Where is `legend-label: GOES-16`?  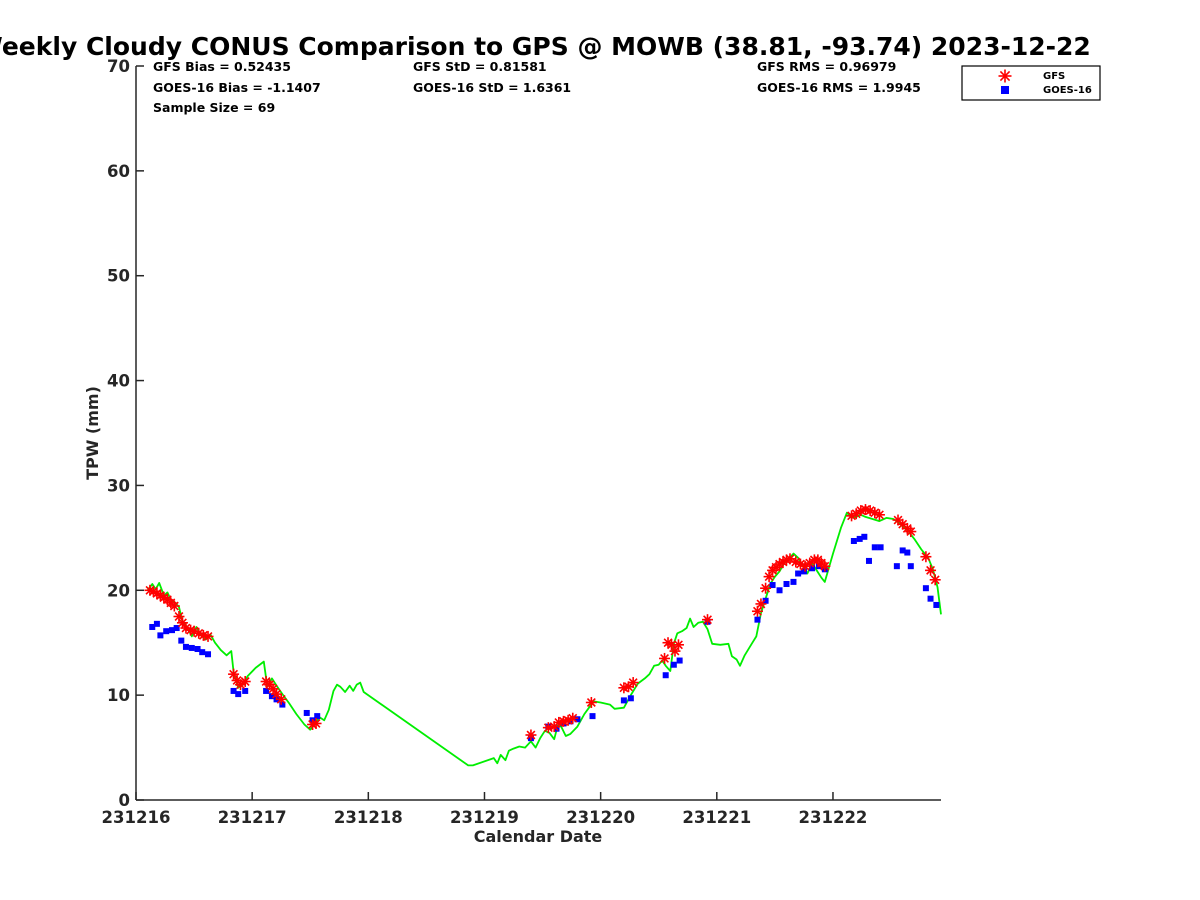 legend-label: GOES-16 is located at coordinates (1067, 90).